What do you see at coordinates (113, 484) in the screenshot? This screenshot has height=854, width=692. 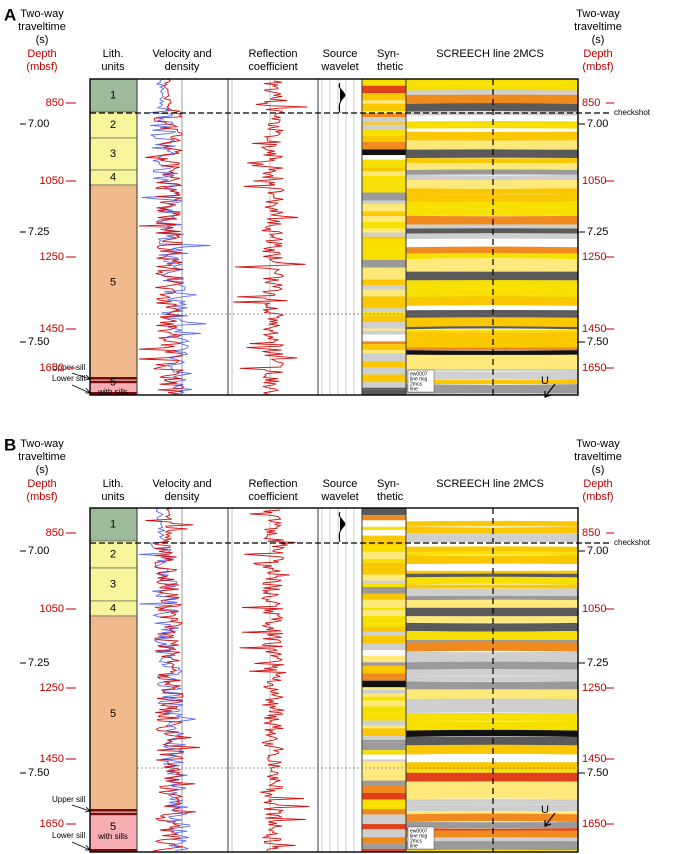 I see `column-header: Lith.` at bounding box center [113, 484].